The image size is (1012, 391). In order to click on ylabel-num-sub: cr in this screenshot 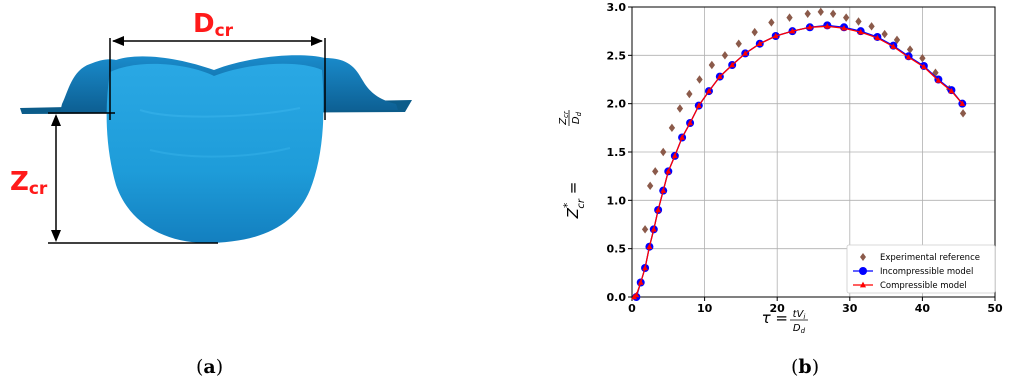, I will do `click(566, 114)`.